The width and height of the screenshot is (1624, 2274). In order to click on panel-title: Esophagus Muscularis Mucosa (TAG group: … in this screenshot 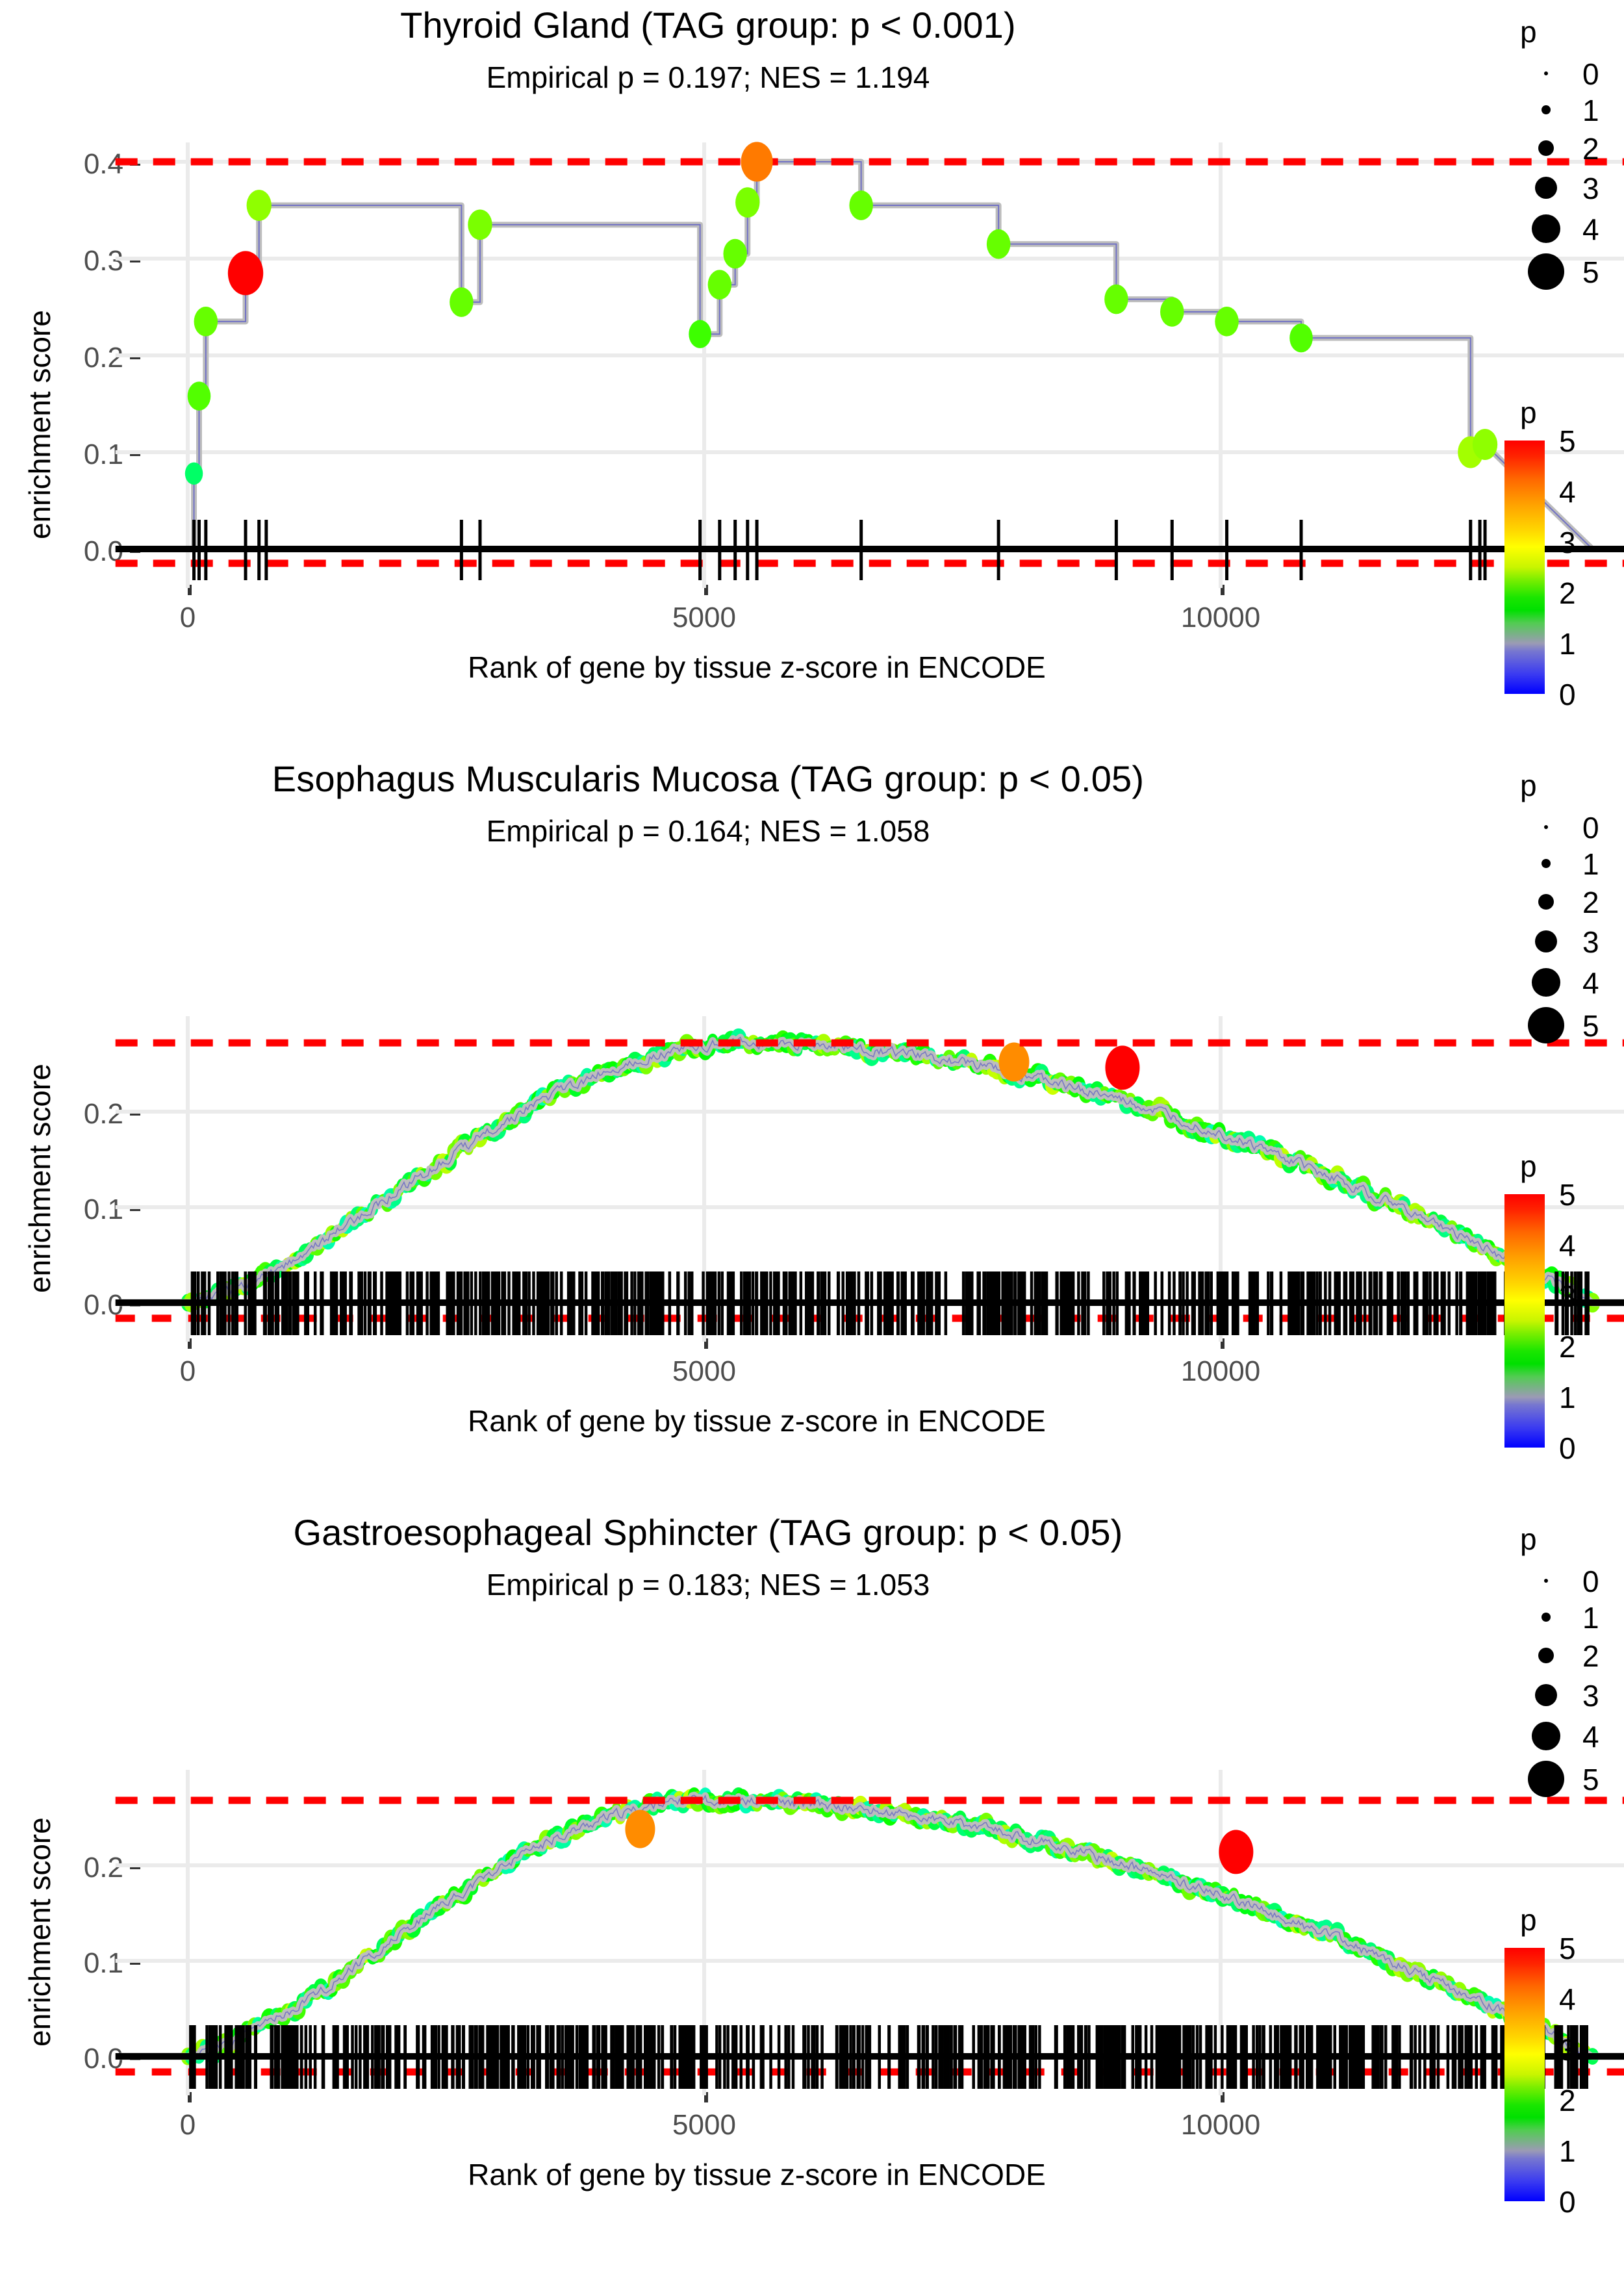, I will do `click(708, 778)`.